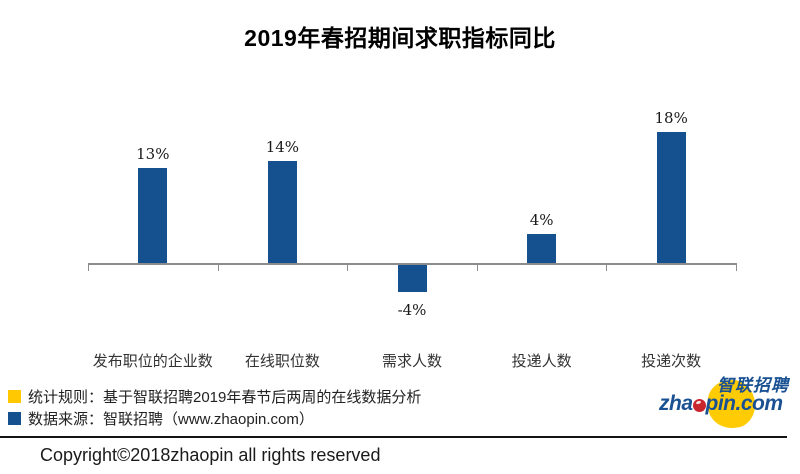 The image size is (800, 474). I want to click on zhaopin-logo: 智联招聘 zha pin.com, so click(723, 403).